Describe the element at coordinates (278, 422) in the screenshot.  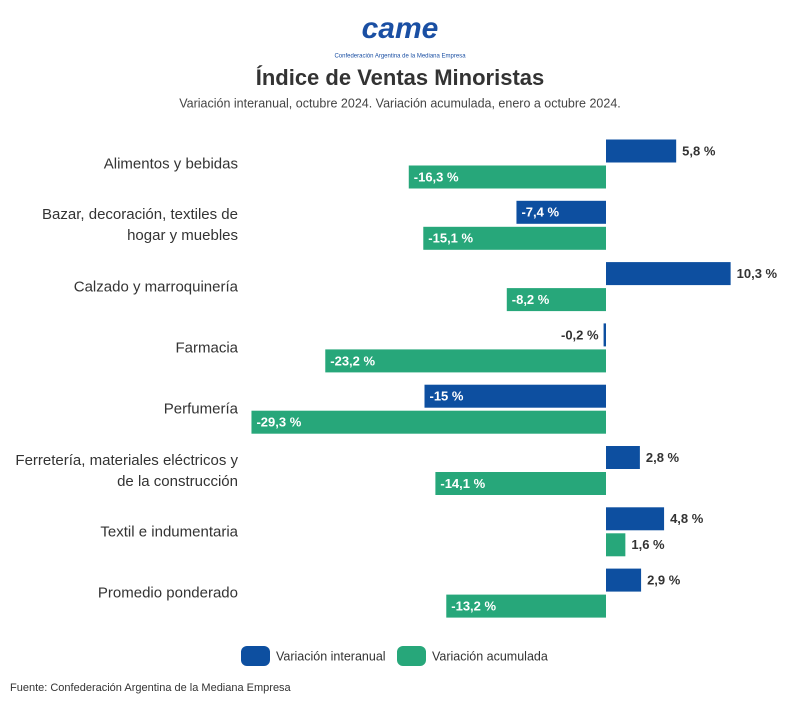
I see `value-label: -29,3 %` at that location.